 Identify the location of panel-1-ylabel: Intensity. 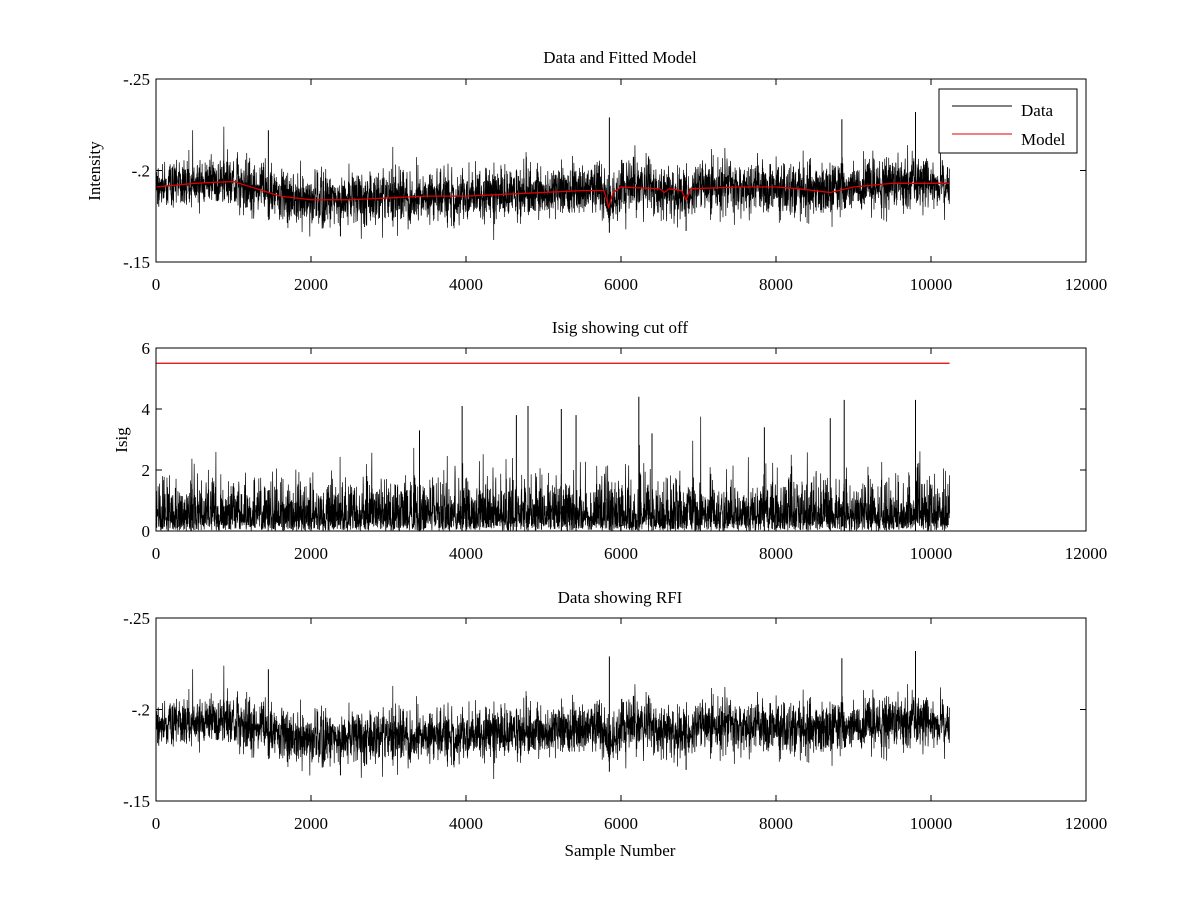
(94, 171).